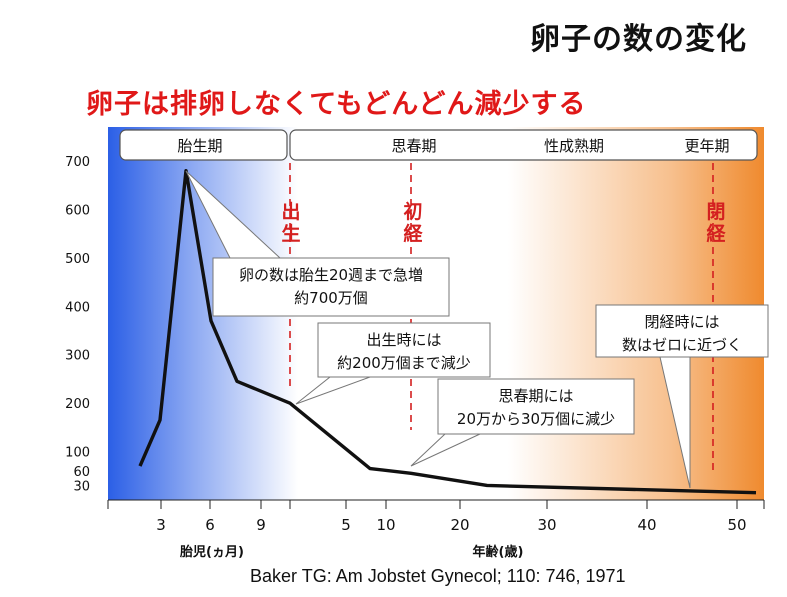 The width and height of the screenshot is (787, 597). Describe the element at coordinates (261, 525) in the screenshot. I see `x-tick-label: 9` at that location.